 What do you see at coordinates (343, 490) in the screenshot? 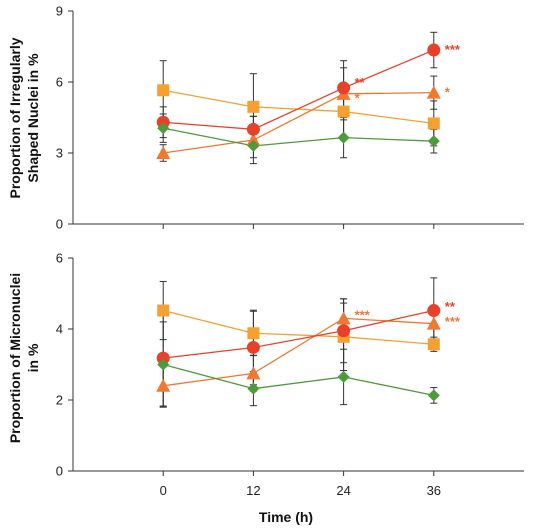
I see `x-tick-label: 24` at bounding box center [343, 490].